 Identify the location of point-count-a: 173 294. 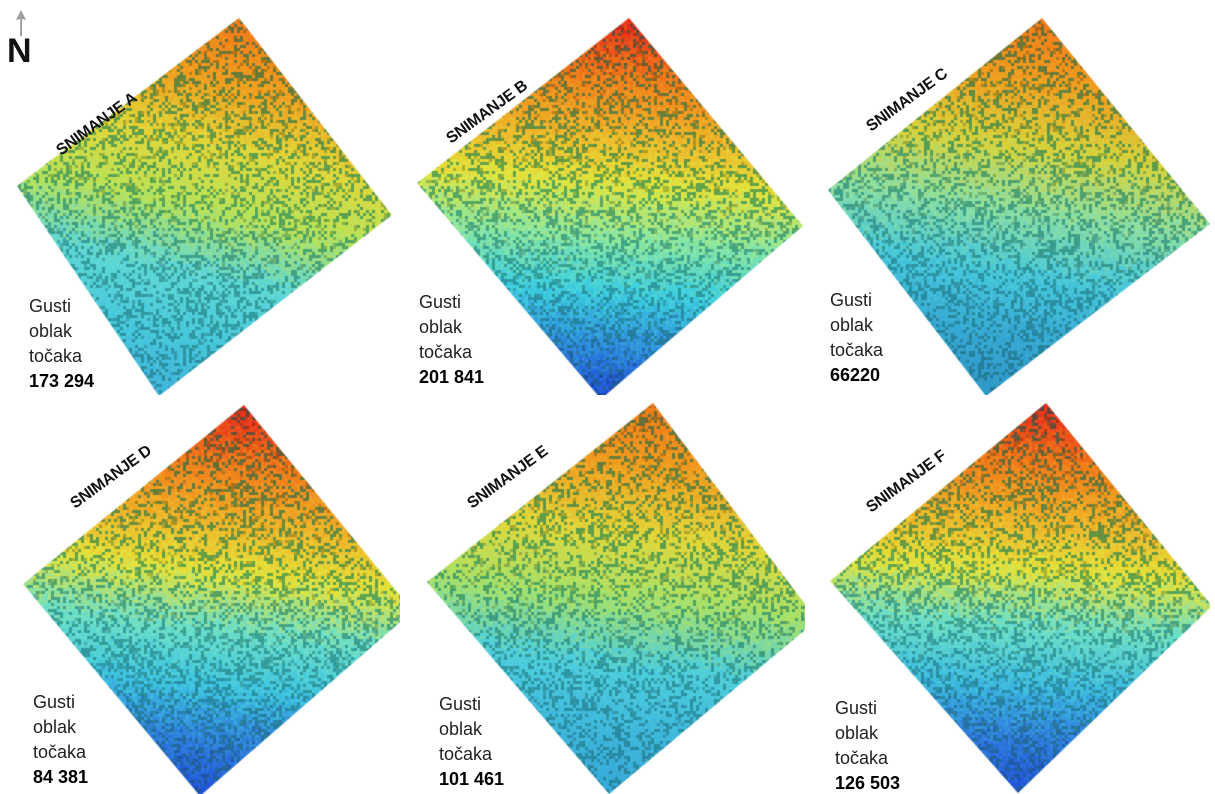
(62, 381).